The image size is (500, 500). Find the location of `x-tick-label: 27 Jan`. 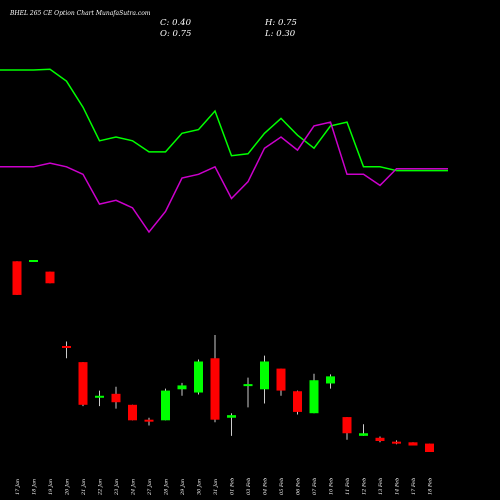

x-tick-label: 27 Jan is located at coordinates (150, 487).